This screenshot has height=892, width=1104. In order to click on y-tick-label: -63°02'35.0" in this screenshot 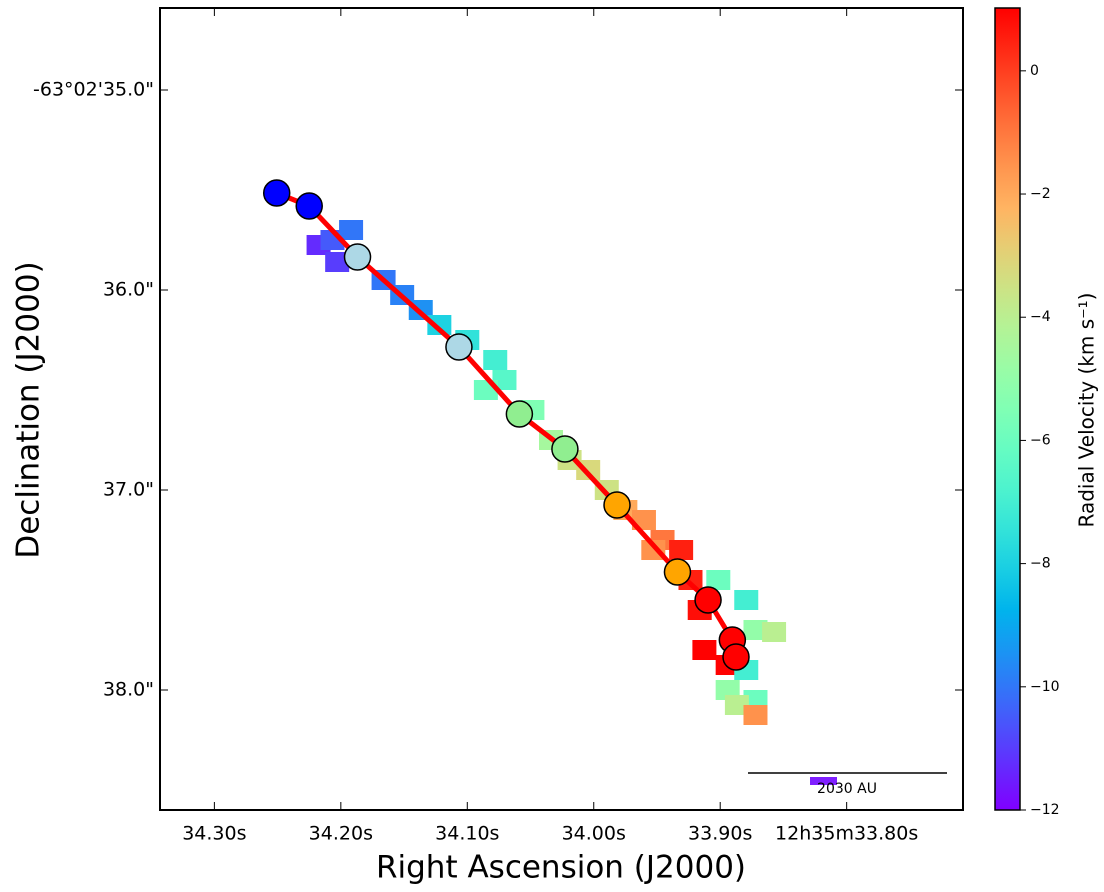, I will do `click(93, 90)`.